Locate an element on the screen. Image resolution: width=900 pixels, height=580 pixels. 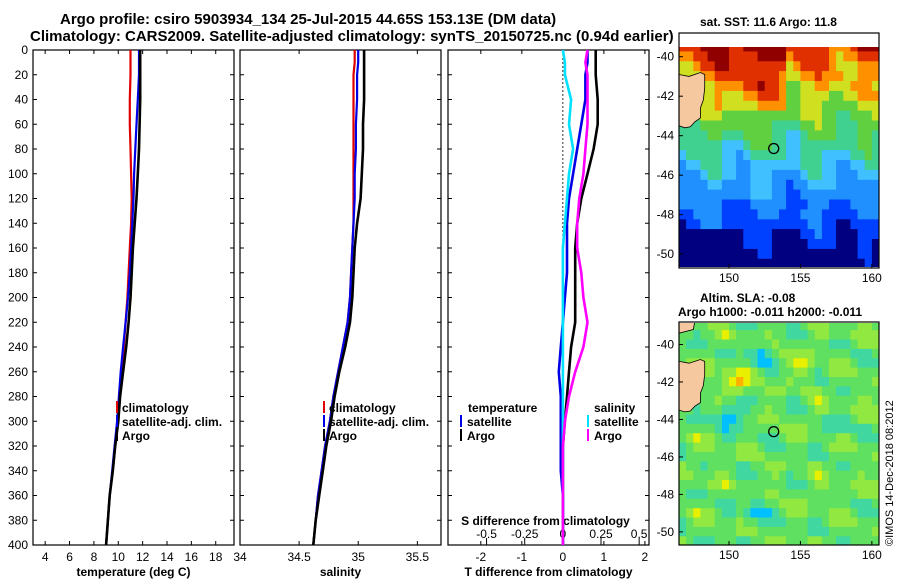
legend-label: satellite-adj. clim. is located at coordinates (379, 422).